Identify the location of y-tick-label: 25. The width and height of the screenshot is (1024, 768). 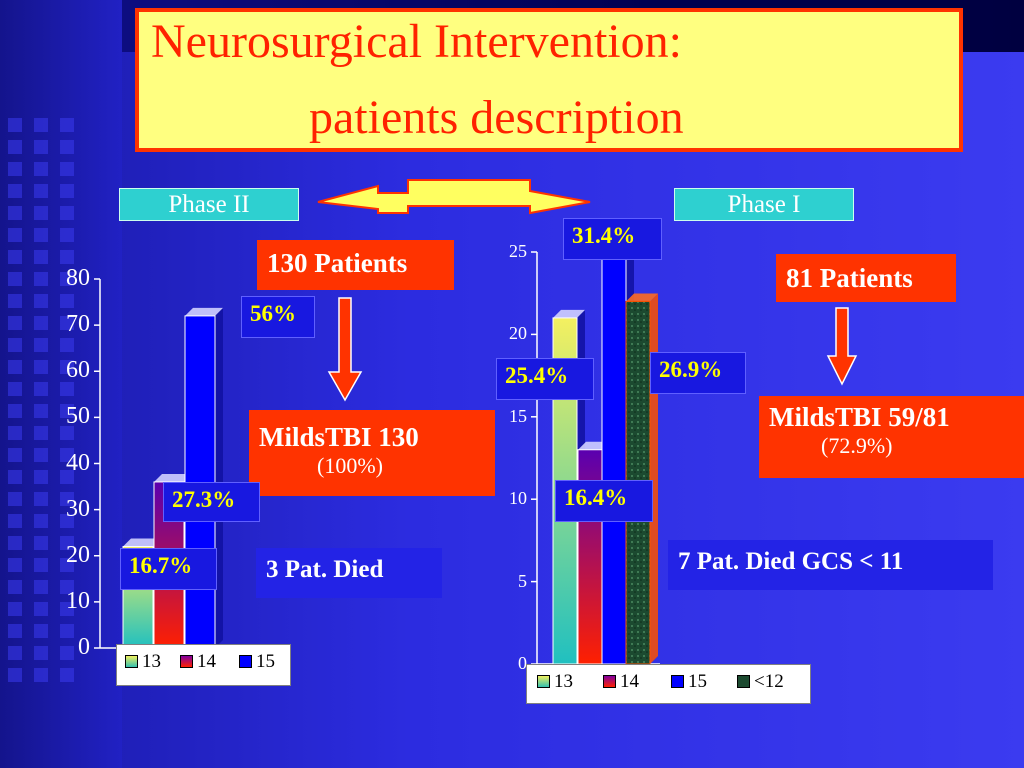
(518, 251).